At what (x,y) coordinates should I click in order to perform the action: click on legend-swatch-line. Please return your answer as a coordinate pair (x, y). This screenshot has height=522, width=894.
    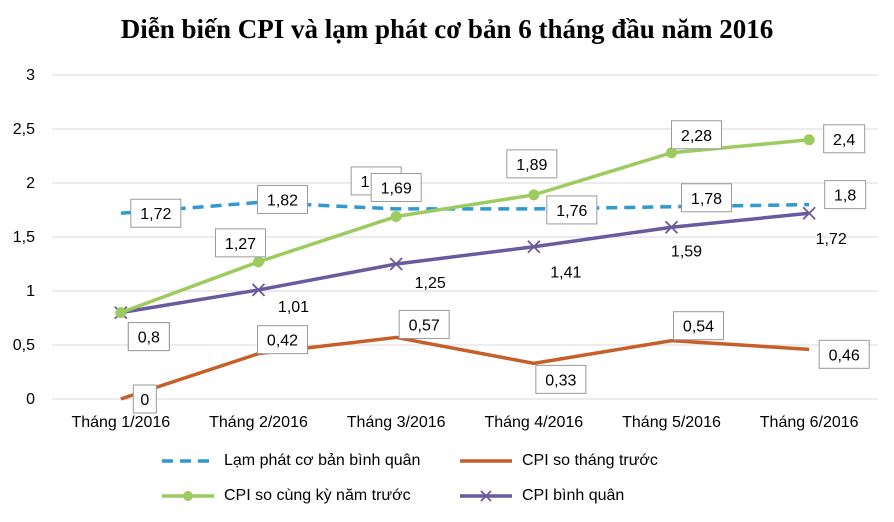
    Looking at the image, I should click on (486, 461).